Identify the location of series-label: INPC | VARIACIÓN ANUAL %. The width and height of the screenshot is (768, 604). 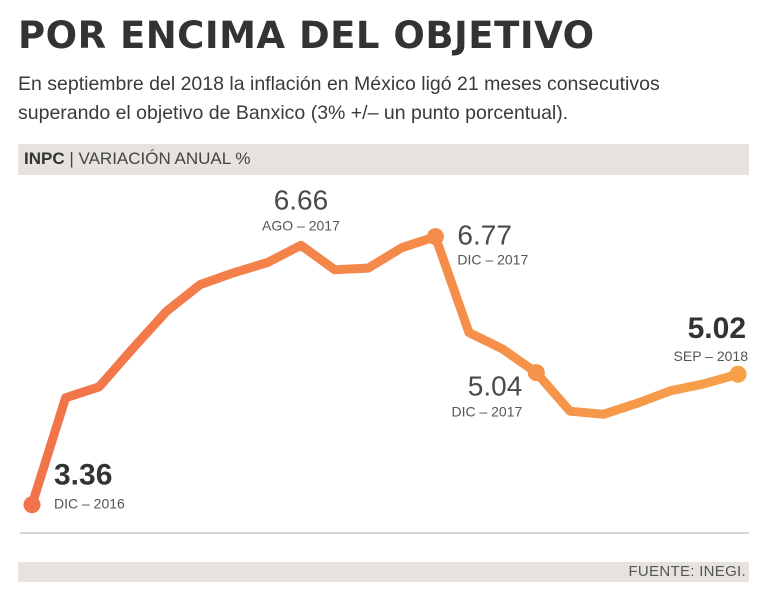
(137, 159).